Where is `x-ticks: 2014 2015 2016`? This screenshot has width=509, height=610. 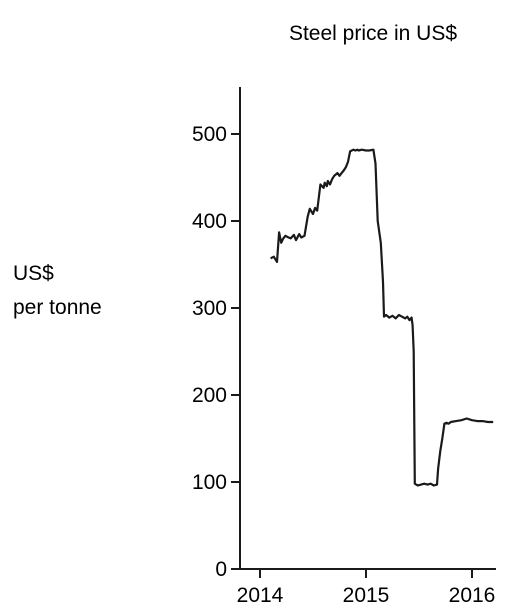
x-ticks: 2014 2015 2016 is located at coordinates (366, 588).